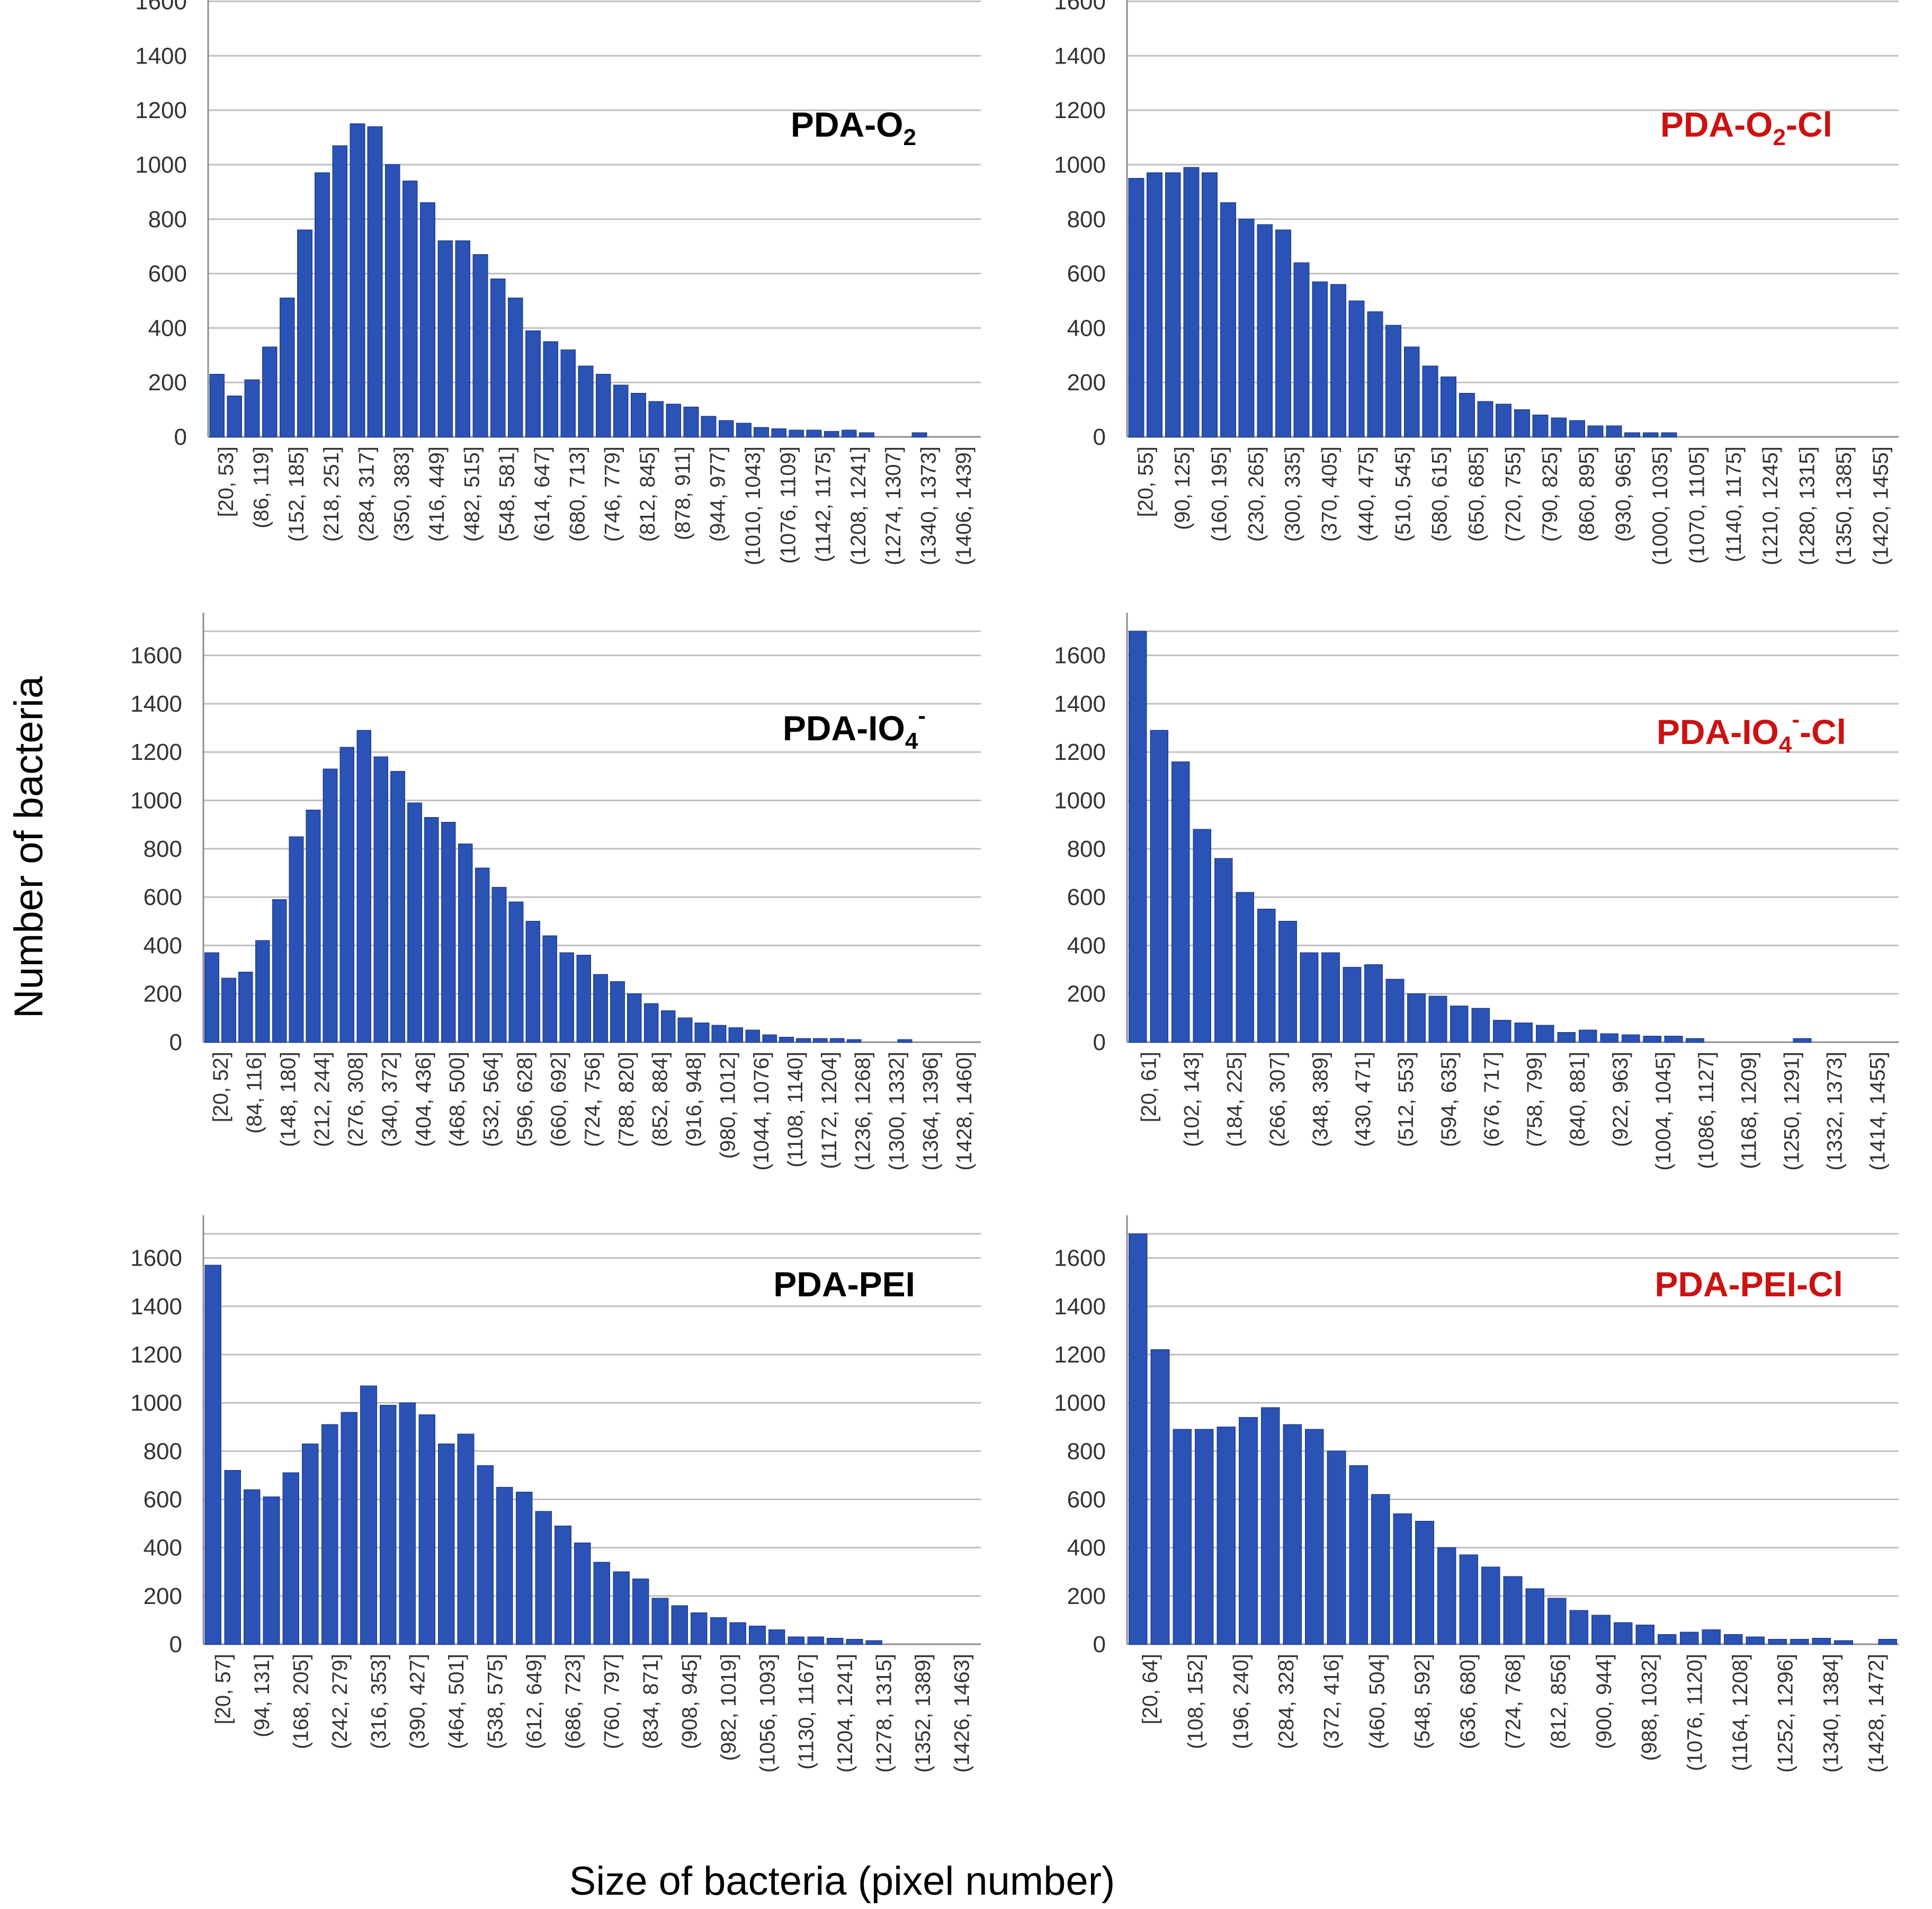 The height and width of the screenshot is (1909, 1932). I want to click on x-tick-label: (680, 713], so click(577, 494).